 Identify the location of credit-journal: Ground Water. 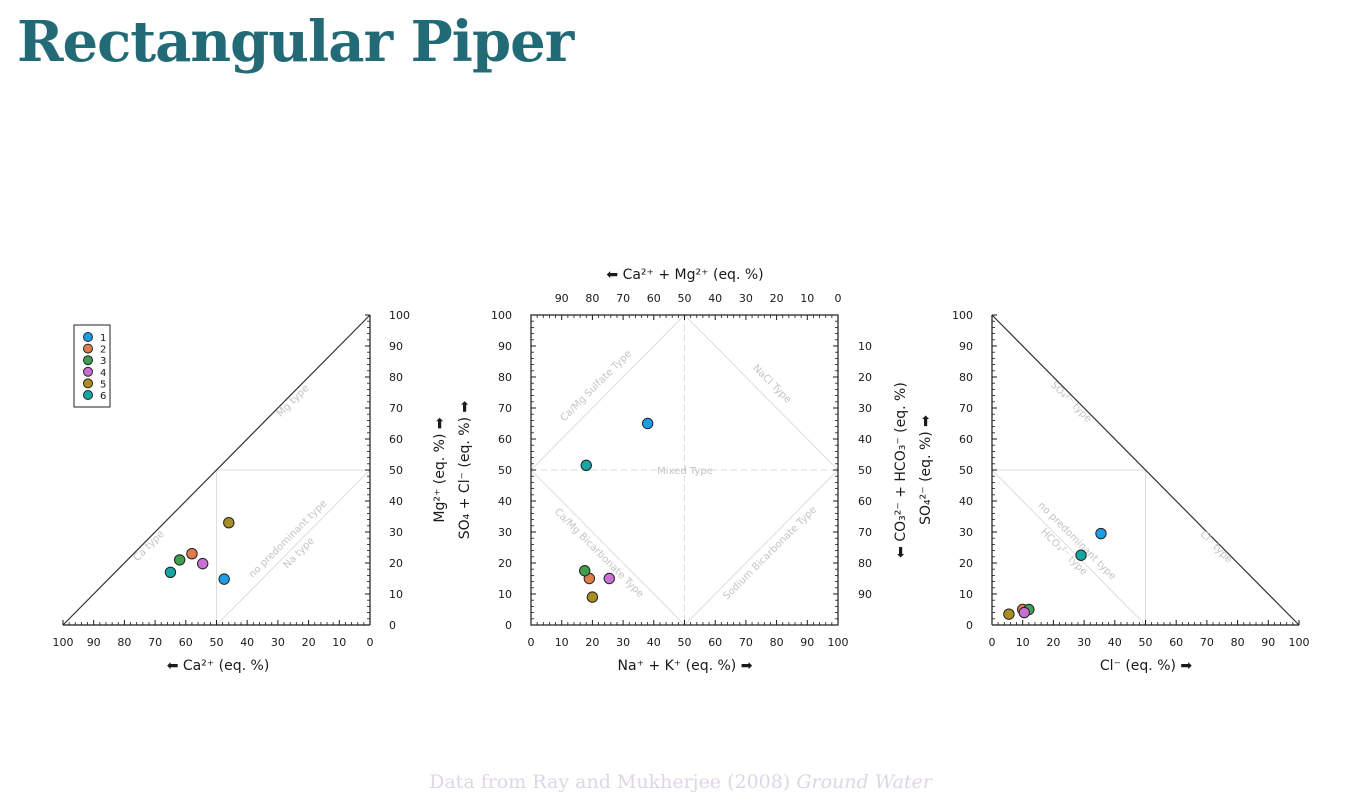
(864, 782).